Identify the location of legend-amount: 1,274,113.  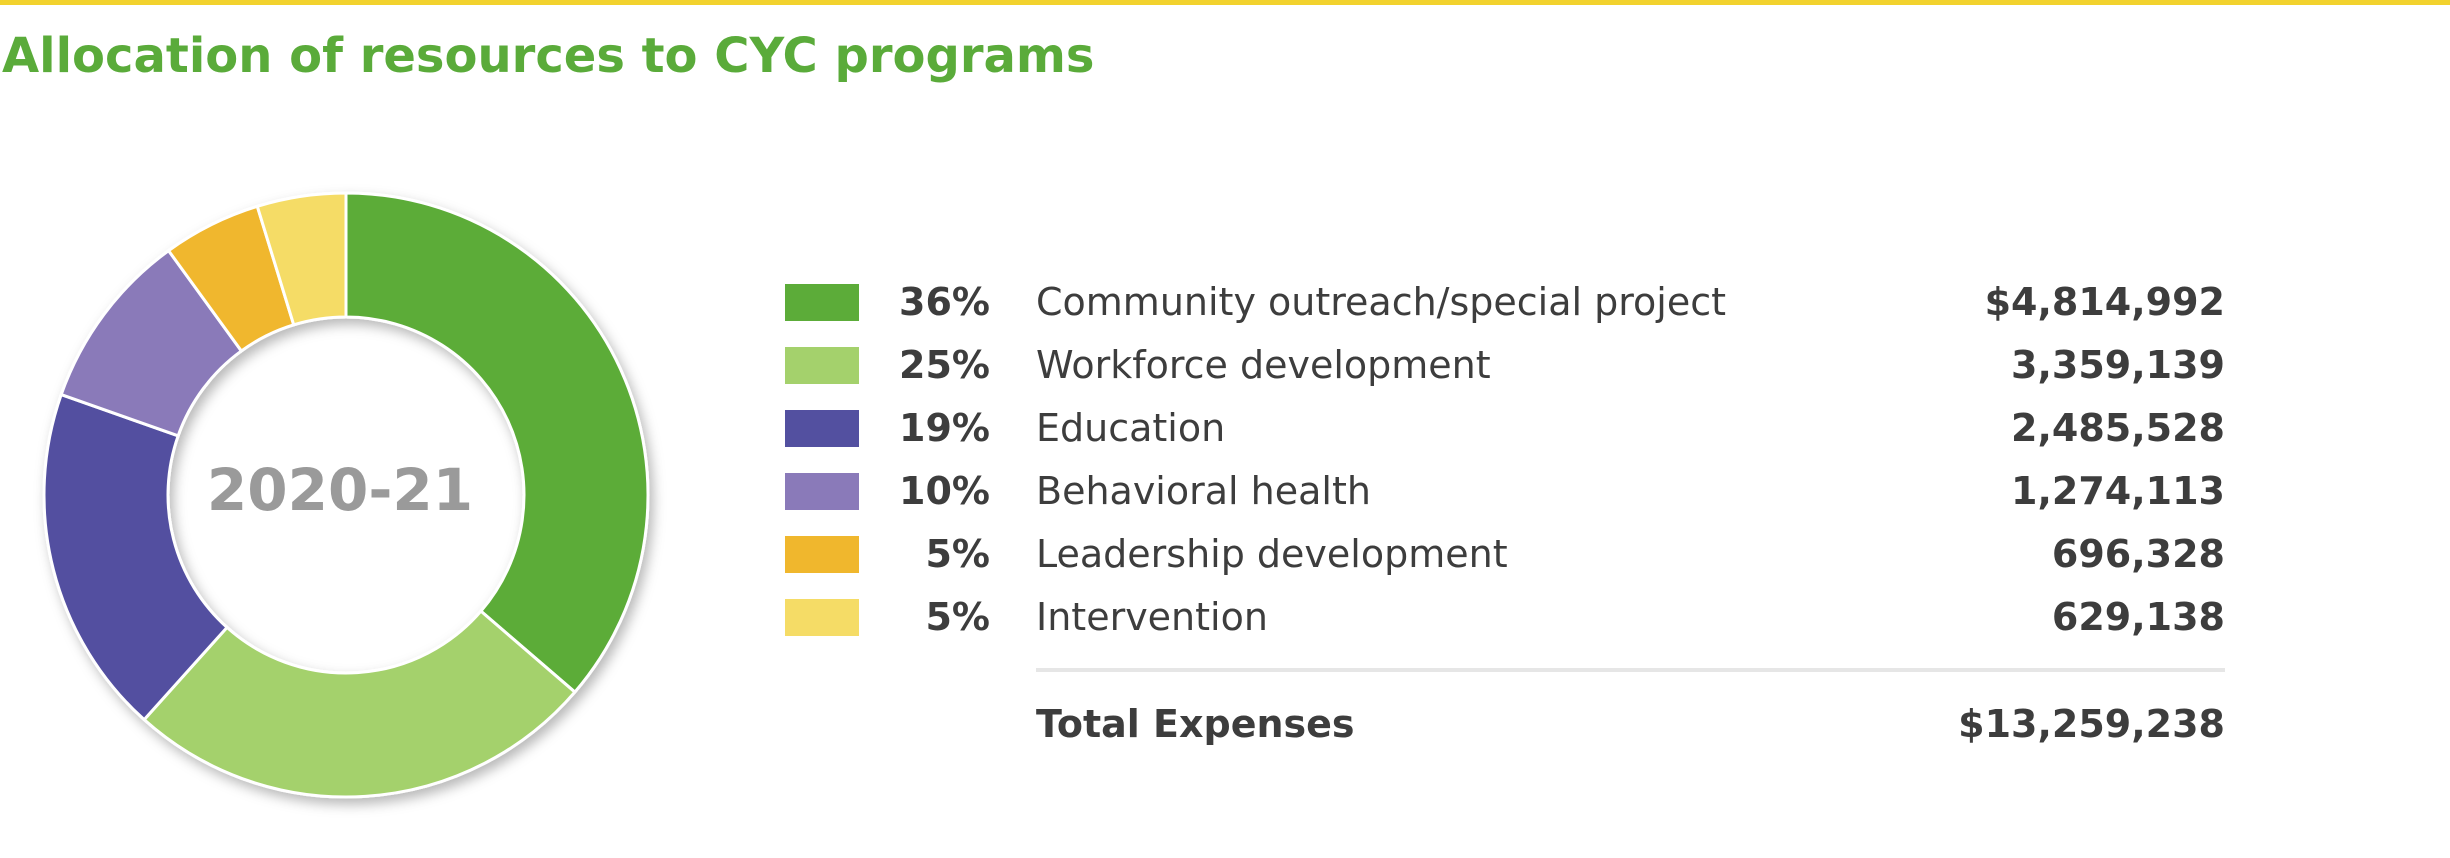
(2118, 491).